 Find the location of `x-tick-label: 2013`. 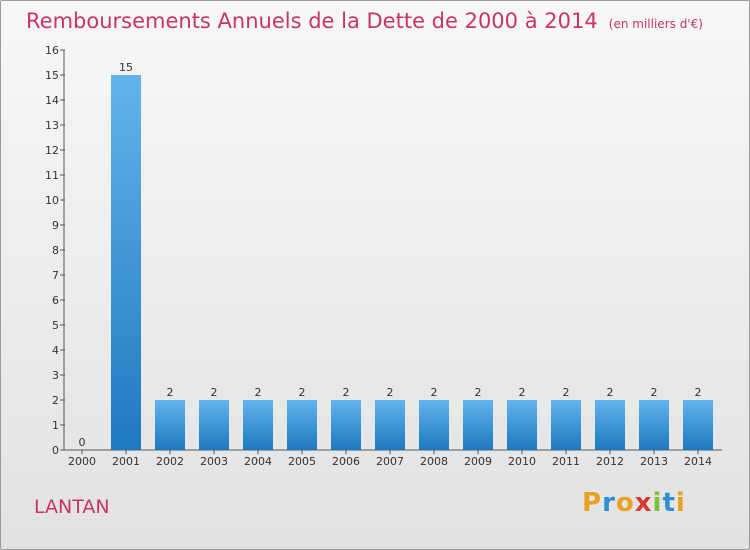

x-tick-label: 2013 is located at coordinates (654, 461).